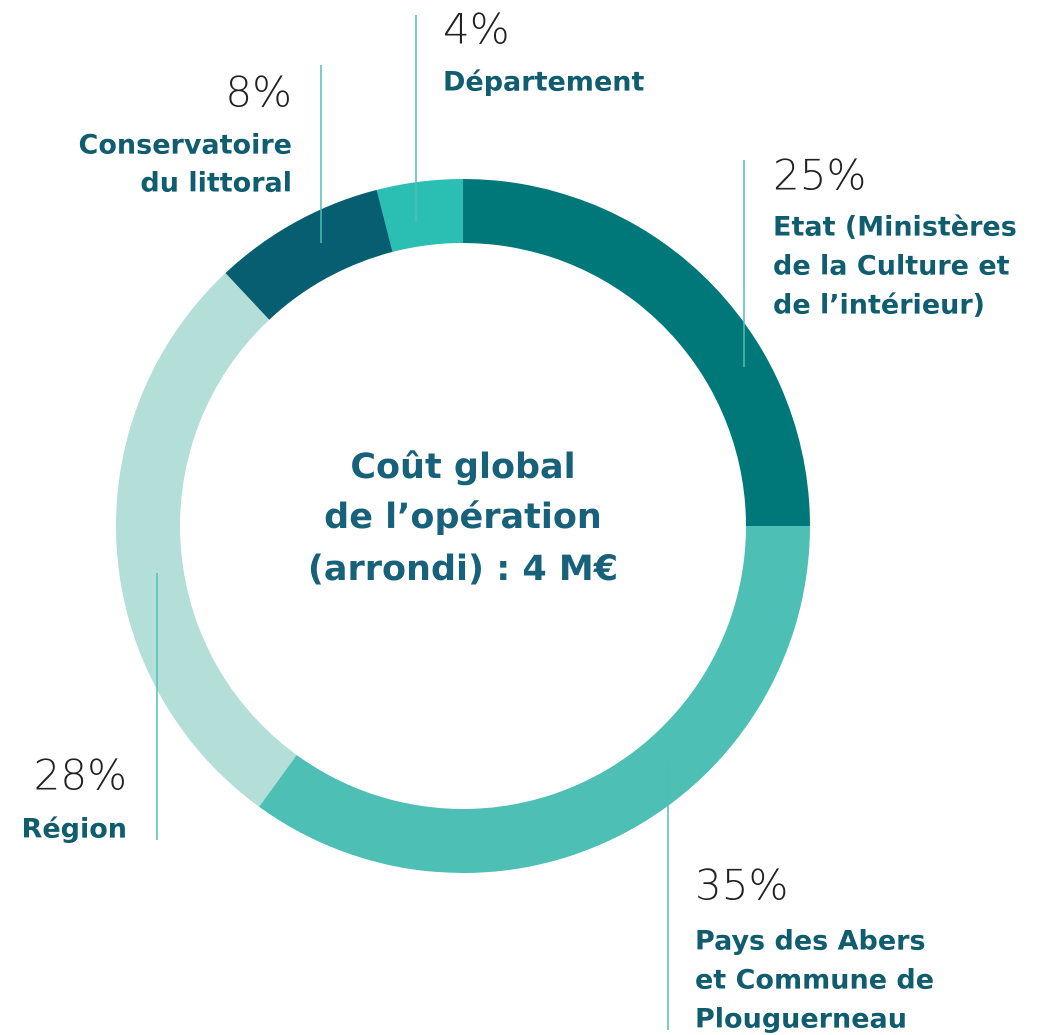 This screenshot has height=1035, width=1038. Describe the element at coordinates (814, 980) in the screenshot. I see `category-label: et Commune de` at that location.